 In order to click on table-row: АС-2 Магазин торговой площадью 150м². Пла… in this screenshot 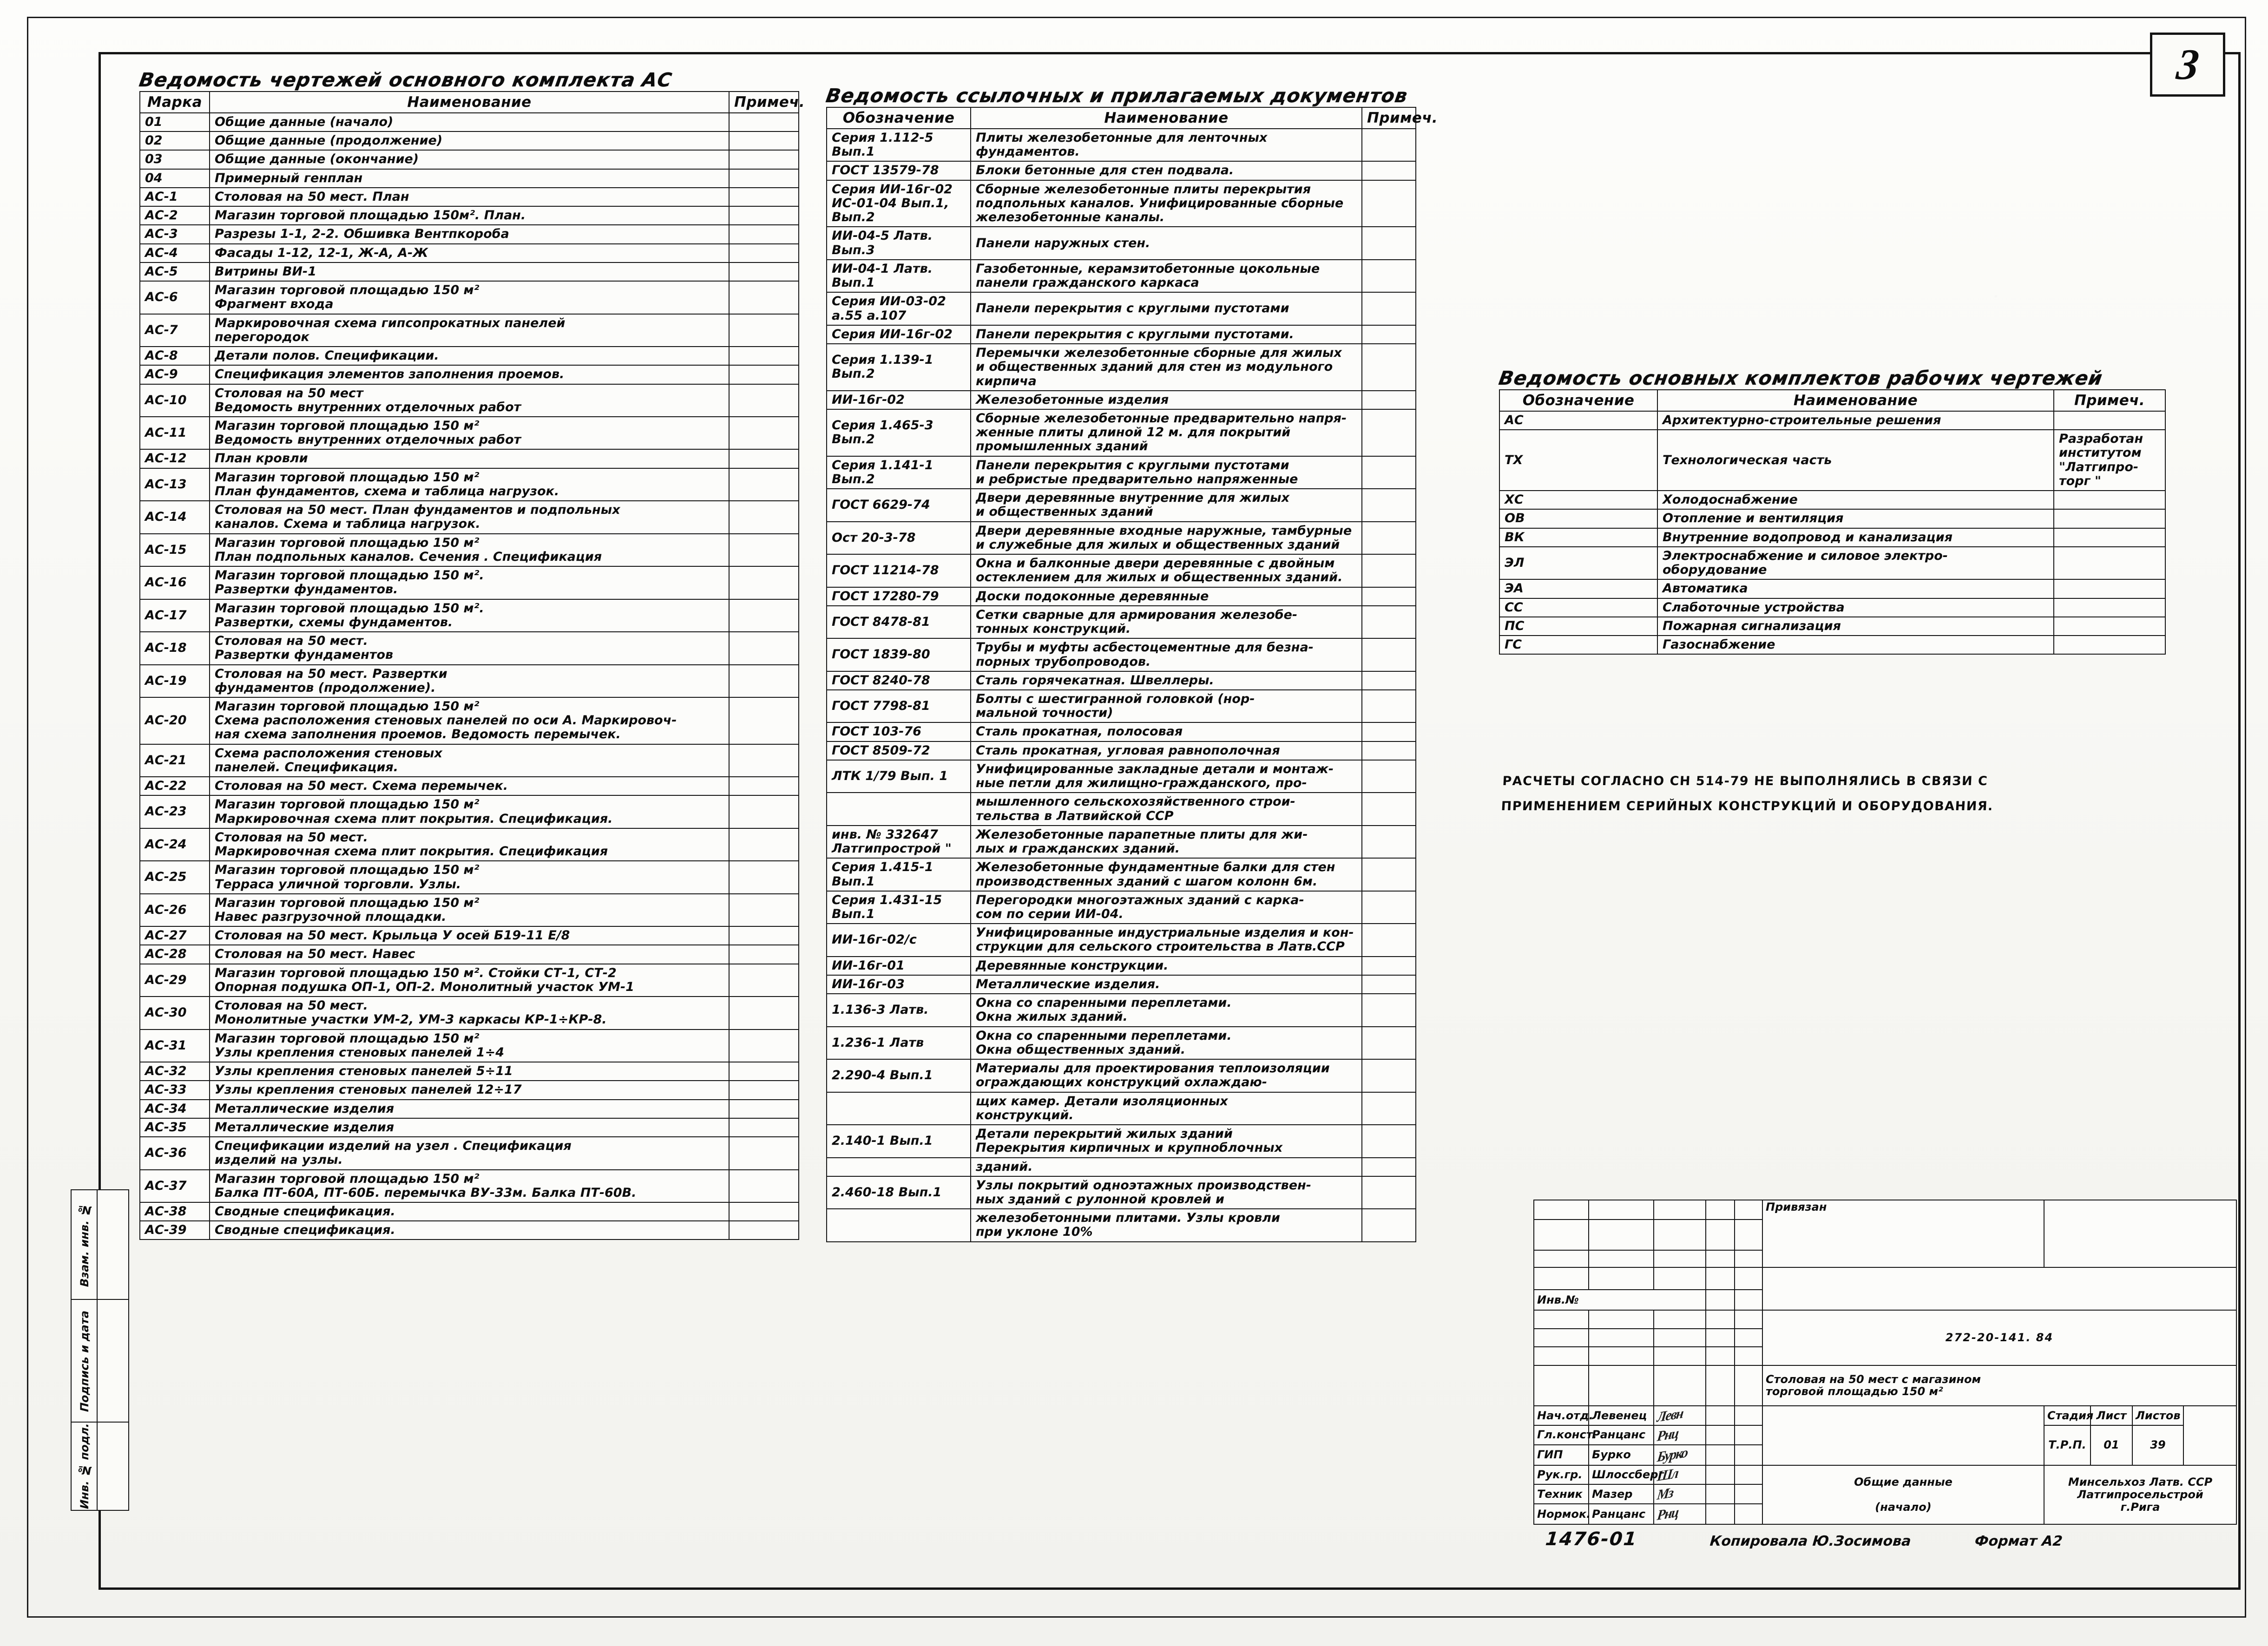, I will do `click(469, 216)`.